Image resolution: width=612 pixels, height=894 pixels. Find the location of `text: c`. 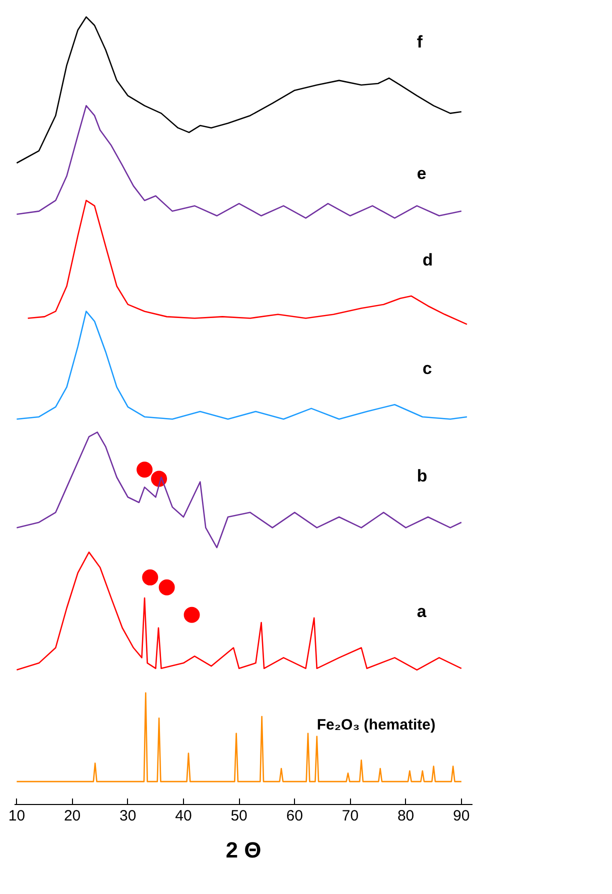

text: c is located at coordinates (427, 368).